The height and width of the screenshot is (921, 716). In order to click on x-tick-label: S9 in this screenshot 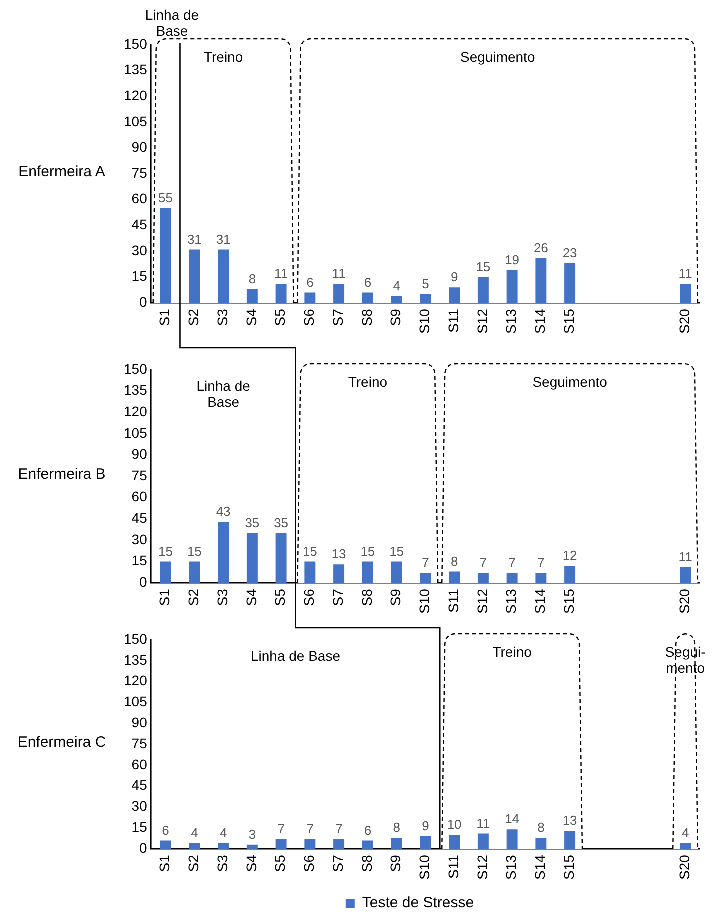, I will do `click(396, 597)`.